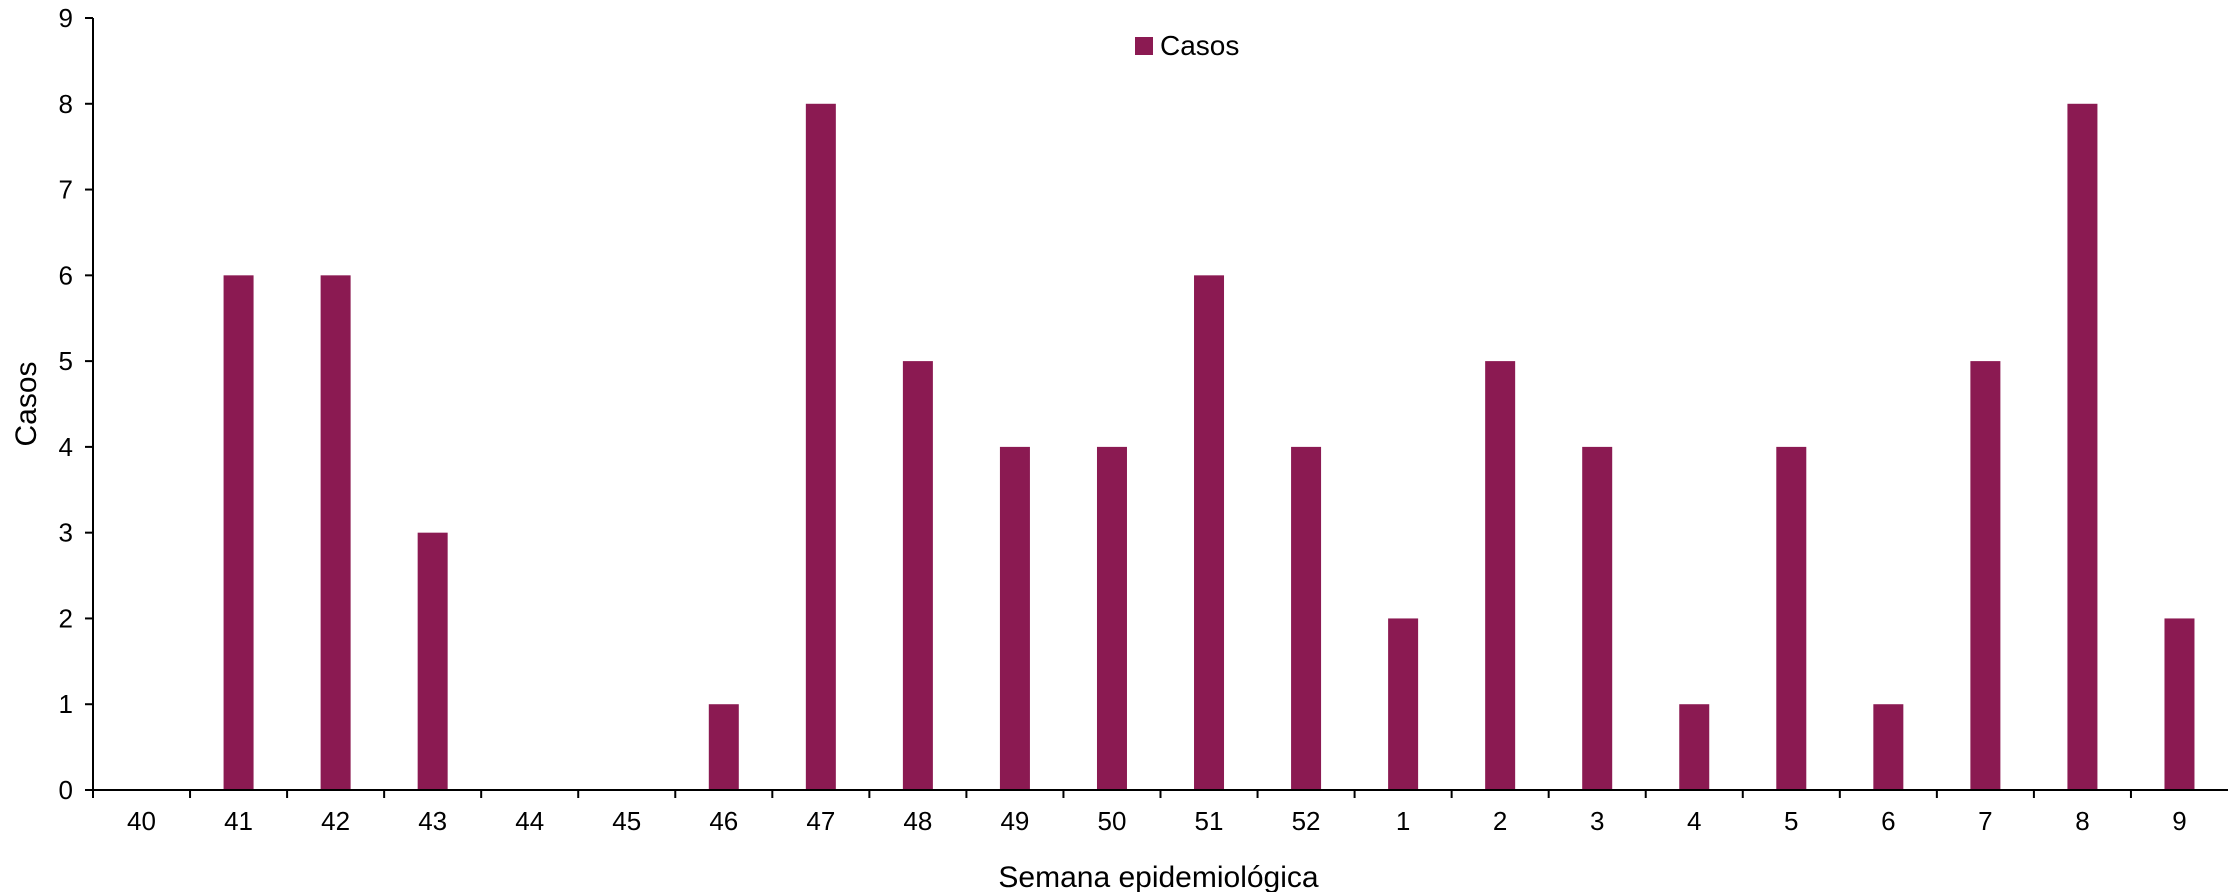 The image size is (2228, 892). I want to click on y-tick-label: 1, so click(66, 704).